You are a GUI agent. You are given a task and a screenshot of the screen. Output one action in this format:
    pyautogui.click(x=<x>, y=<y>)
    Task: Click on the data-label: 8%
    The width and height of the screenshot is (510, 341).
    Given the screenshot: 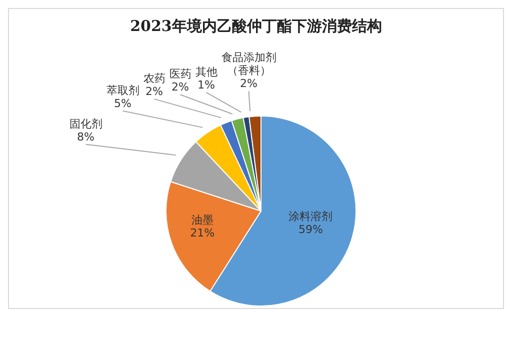 What is the action you would take?
    pyautogui.click(x=86, y=137)
    